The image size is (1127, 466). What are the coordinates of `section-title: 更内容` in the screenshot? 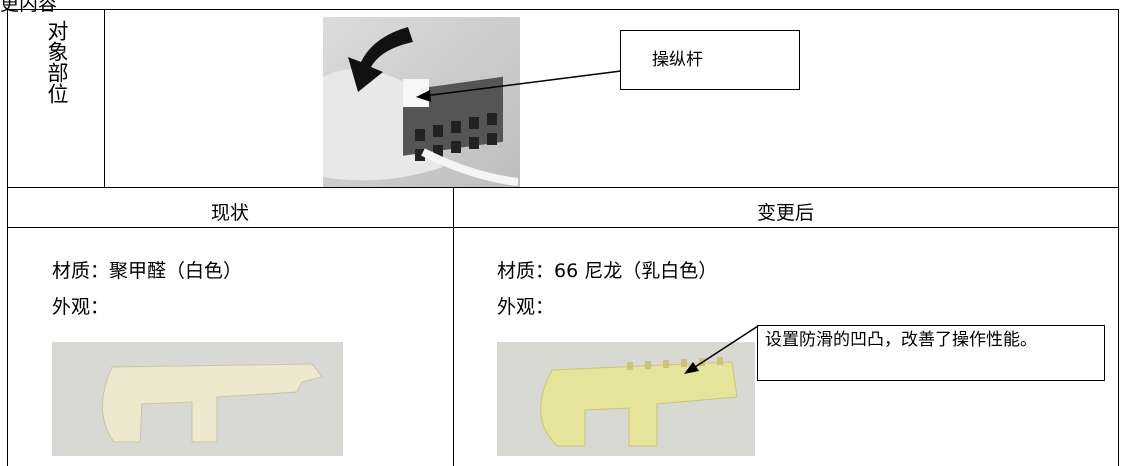 It's located at (29, 7).